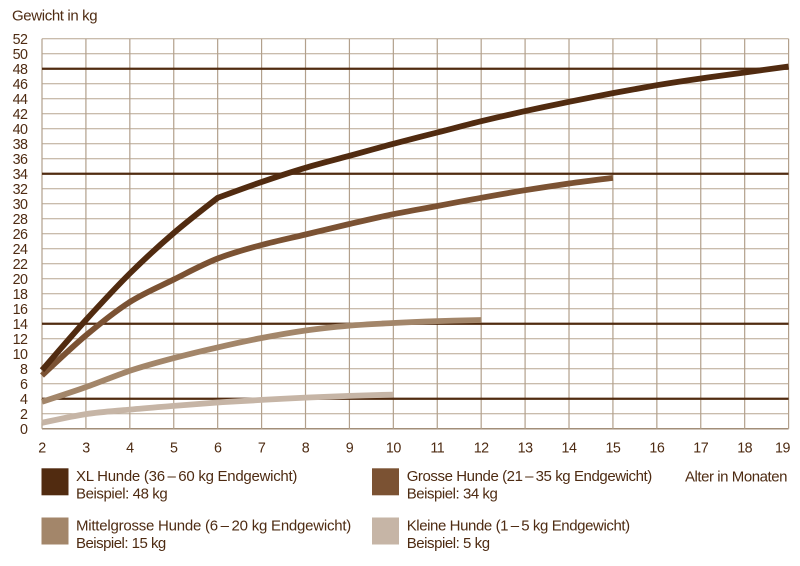 Image resolution: width=800 pixels, height=566 pixels. Describe the element at coordinates (20, 175) in the screenshot. I see `svg-text: 34` at that location.